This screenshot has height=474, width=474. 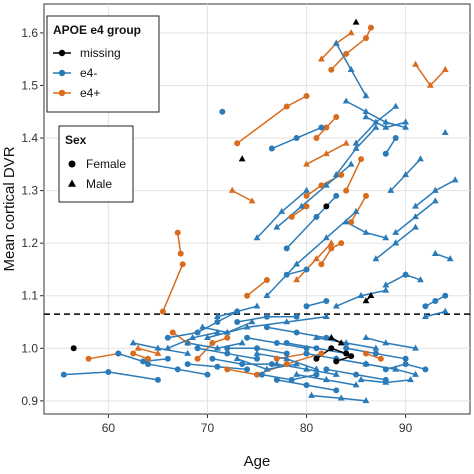 I want to click on legend-apoe-group: APOE e4 group missing e4- e4+, so click(x=103, y=64).